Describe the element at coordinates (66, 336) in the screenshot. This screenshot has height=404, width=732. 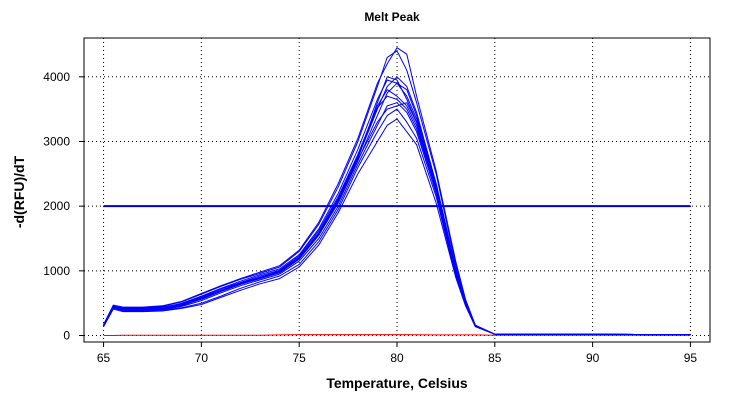
I see `y-tick-label: 0` at that location.